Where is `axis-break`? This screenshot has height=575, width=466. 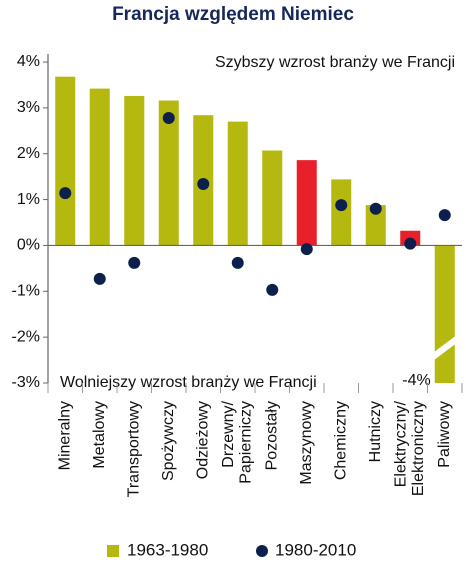
axis-break is located at coordinates (444, 348).